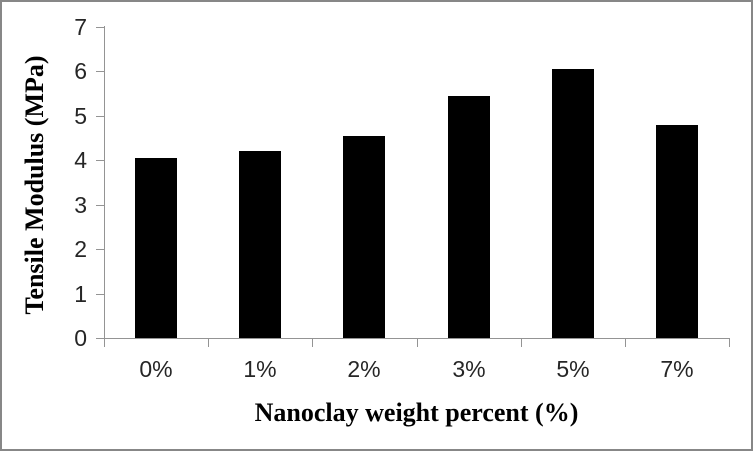 The height and width of the screenshot is (451, 753). What do you see at coordinates (469, 217) in the screenshot?
I see `bar-3%` at bounding box center [469, 217].